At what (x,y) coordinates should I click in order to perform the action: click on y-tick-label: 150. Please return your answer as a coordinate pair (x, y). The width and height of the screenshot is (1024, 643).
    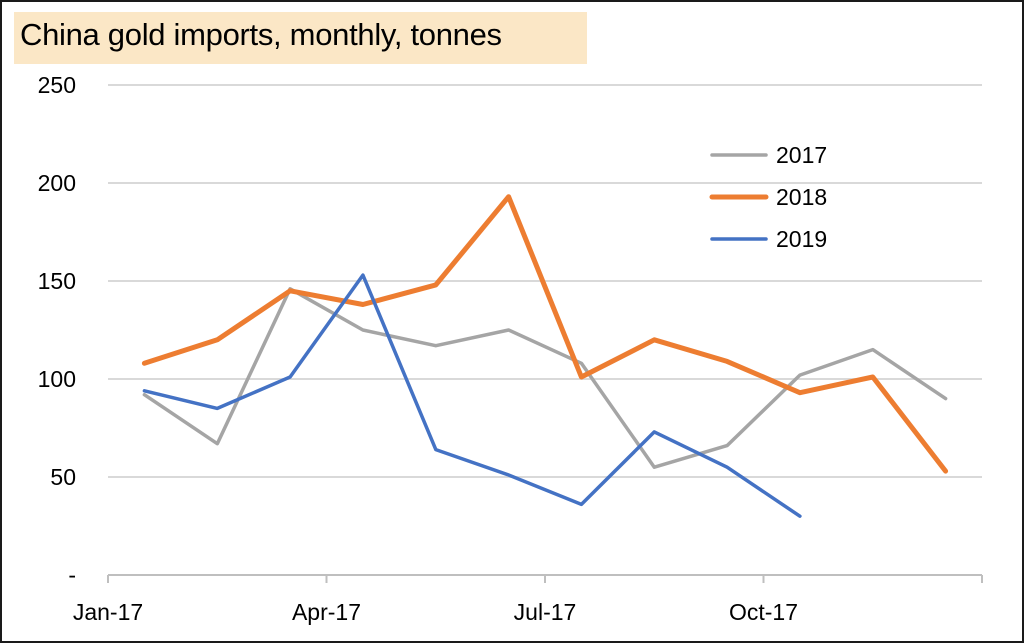
    Looking at the image, I should click on (57, 281).